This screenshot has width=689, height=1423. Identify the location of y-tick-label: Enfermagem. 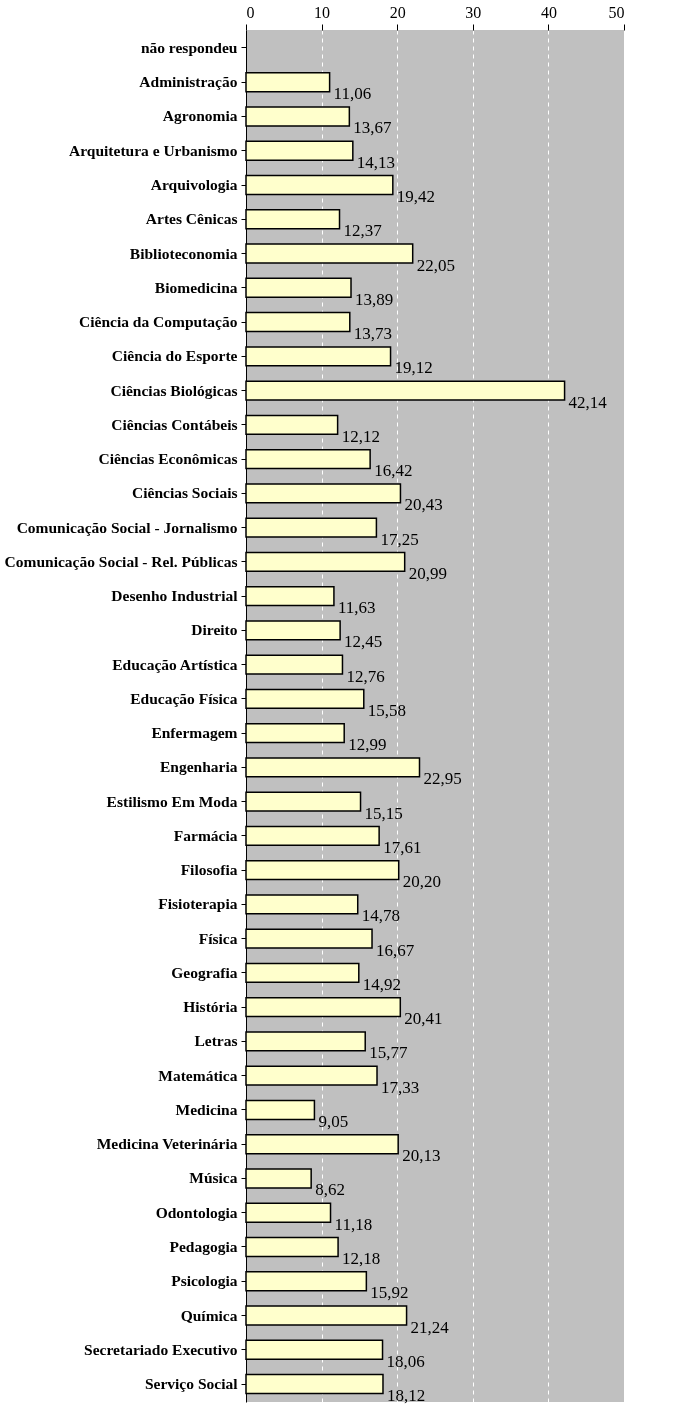
(194, 733).